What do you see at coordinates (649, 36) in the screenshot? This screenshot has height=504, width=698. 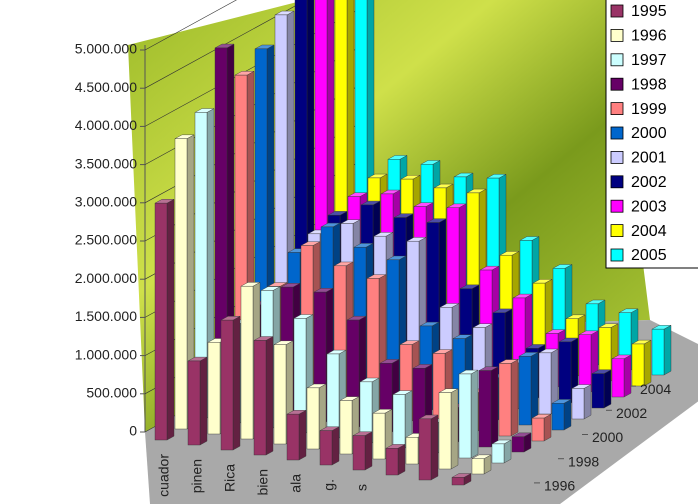 I see `legend-label: 1996` at bounding box center [649, 36].